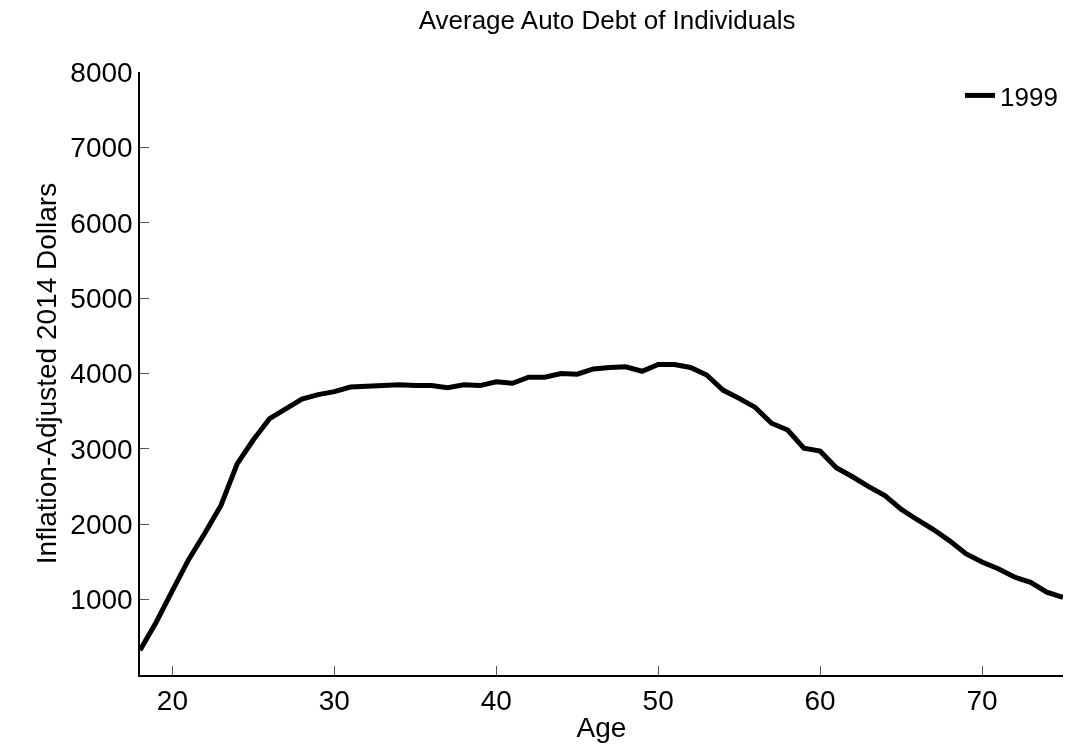 The image size is (1065, 751). Describe the element at coordinates (101, 298) in the screenshot. I see `y-tick-label: 5000` at that location.